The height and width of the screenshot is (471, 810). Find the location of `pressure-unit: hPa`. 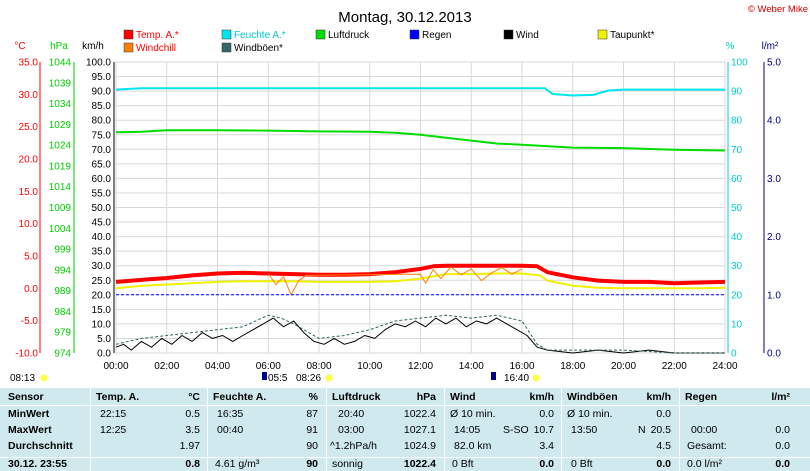

pressure-unit: hPa is located at coordinates (426, 397).